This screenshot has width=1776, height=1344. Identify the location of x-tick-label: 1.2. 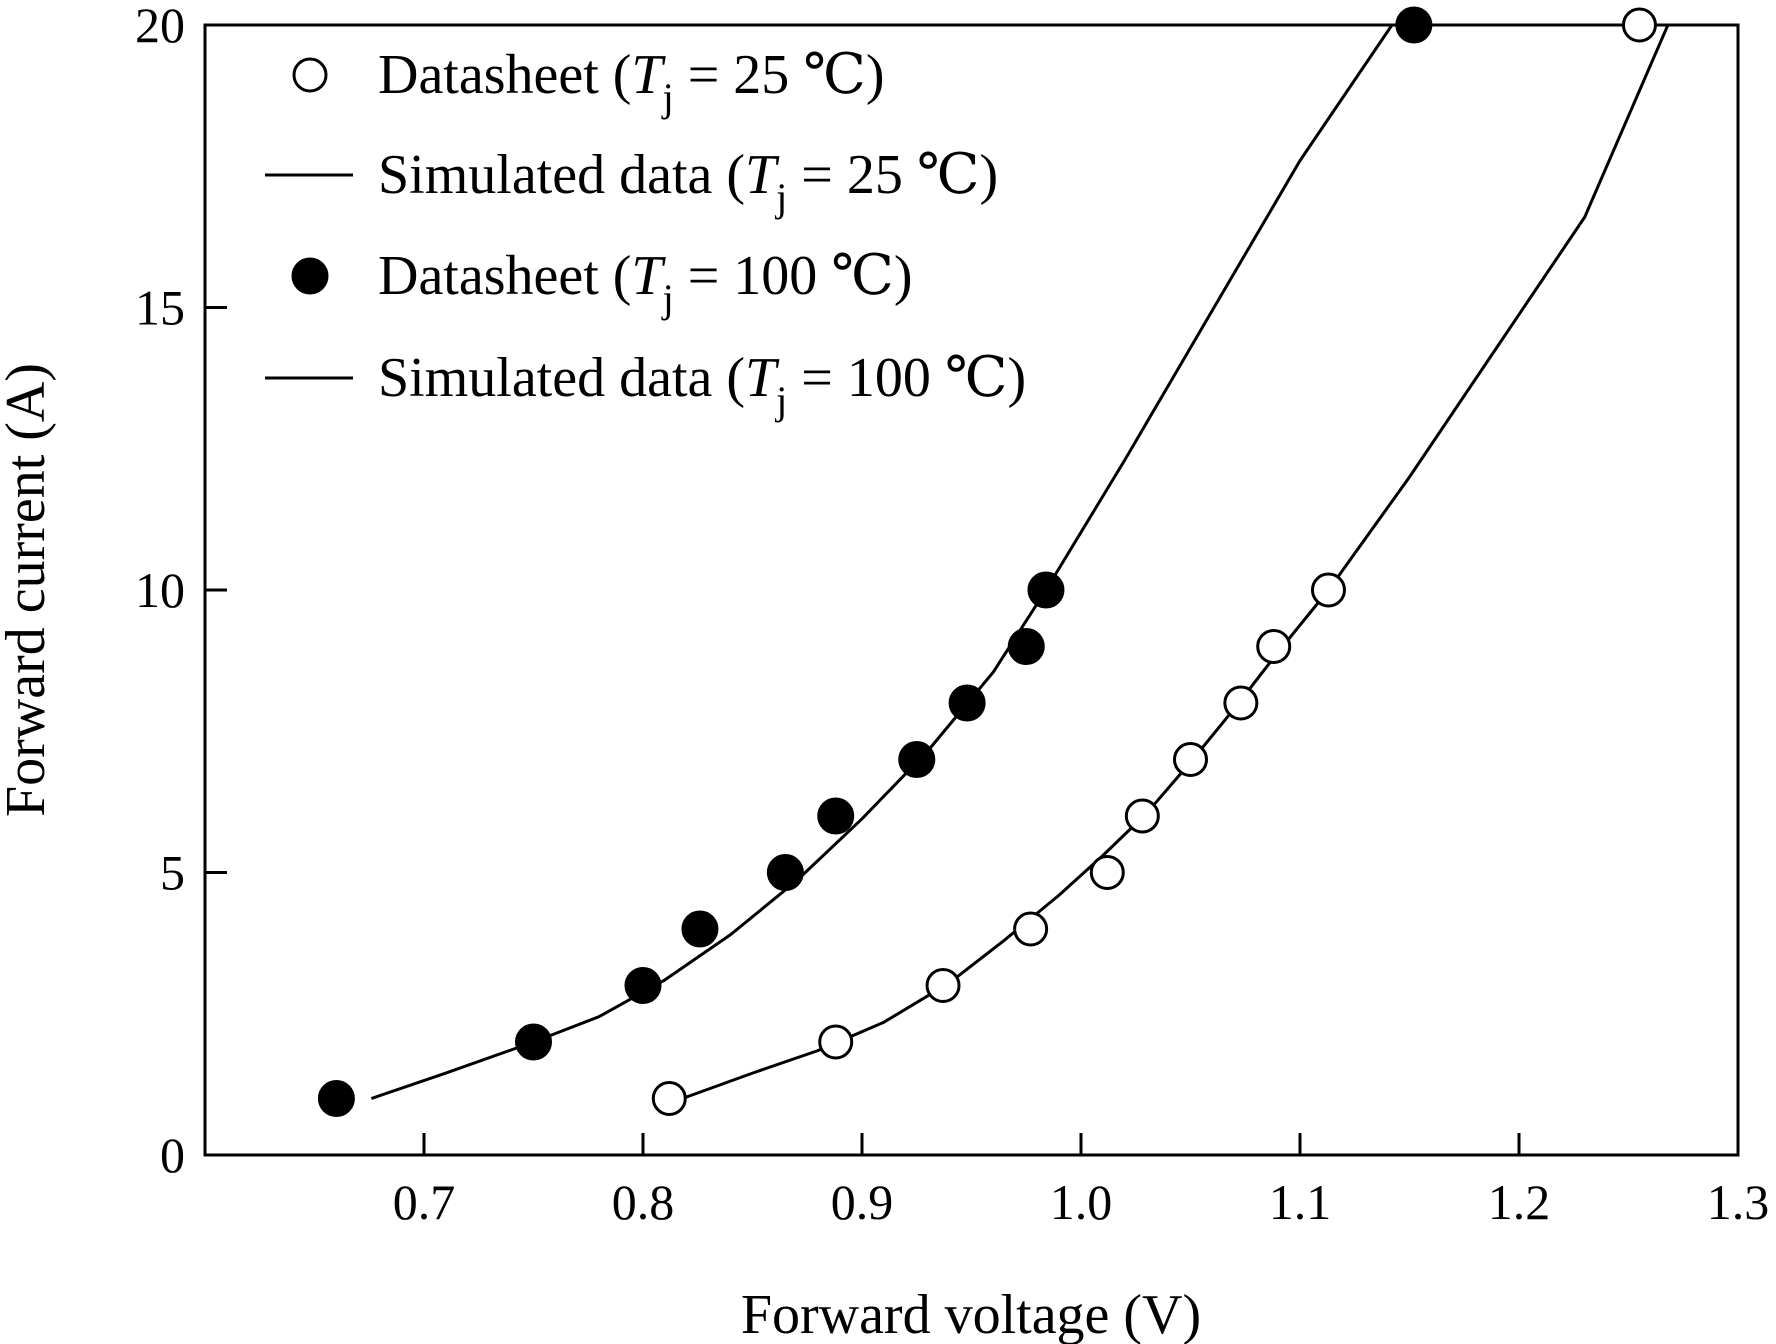
(1519, 1202).